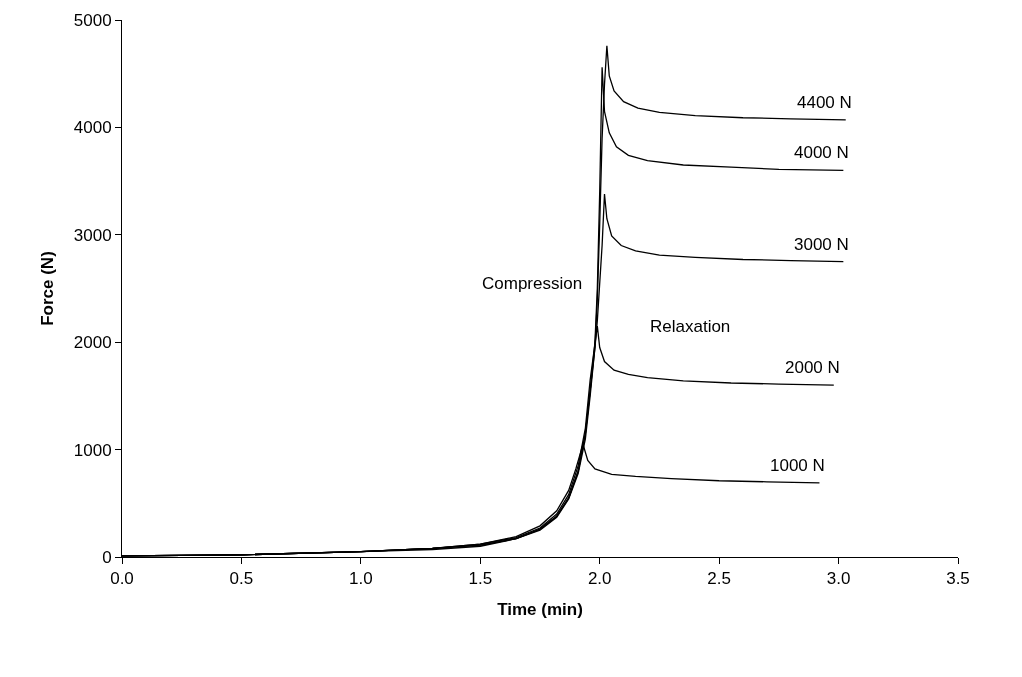 The height and width of the screenshot is (677, 1022). I want to click on y-tick-label: 5000, so click(92, 20).